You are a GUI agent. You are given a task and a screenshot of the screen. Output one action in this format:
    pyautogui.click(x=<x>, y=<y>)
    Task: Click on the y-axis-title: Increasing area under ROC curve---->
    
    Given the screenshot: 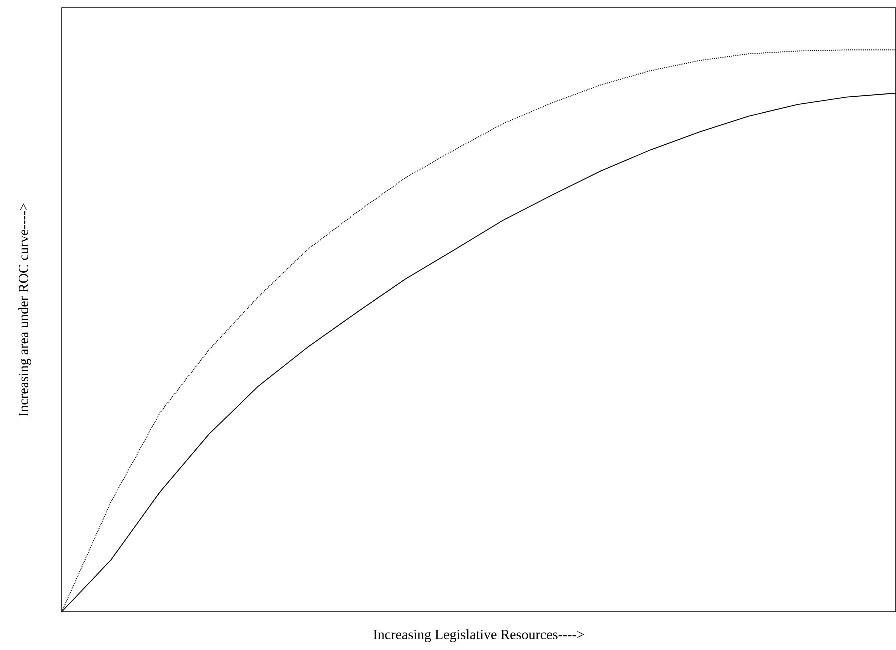 What is the action you would take?
    pyautogui.click(x=25, y=310)
    